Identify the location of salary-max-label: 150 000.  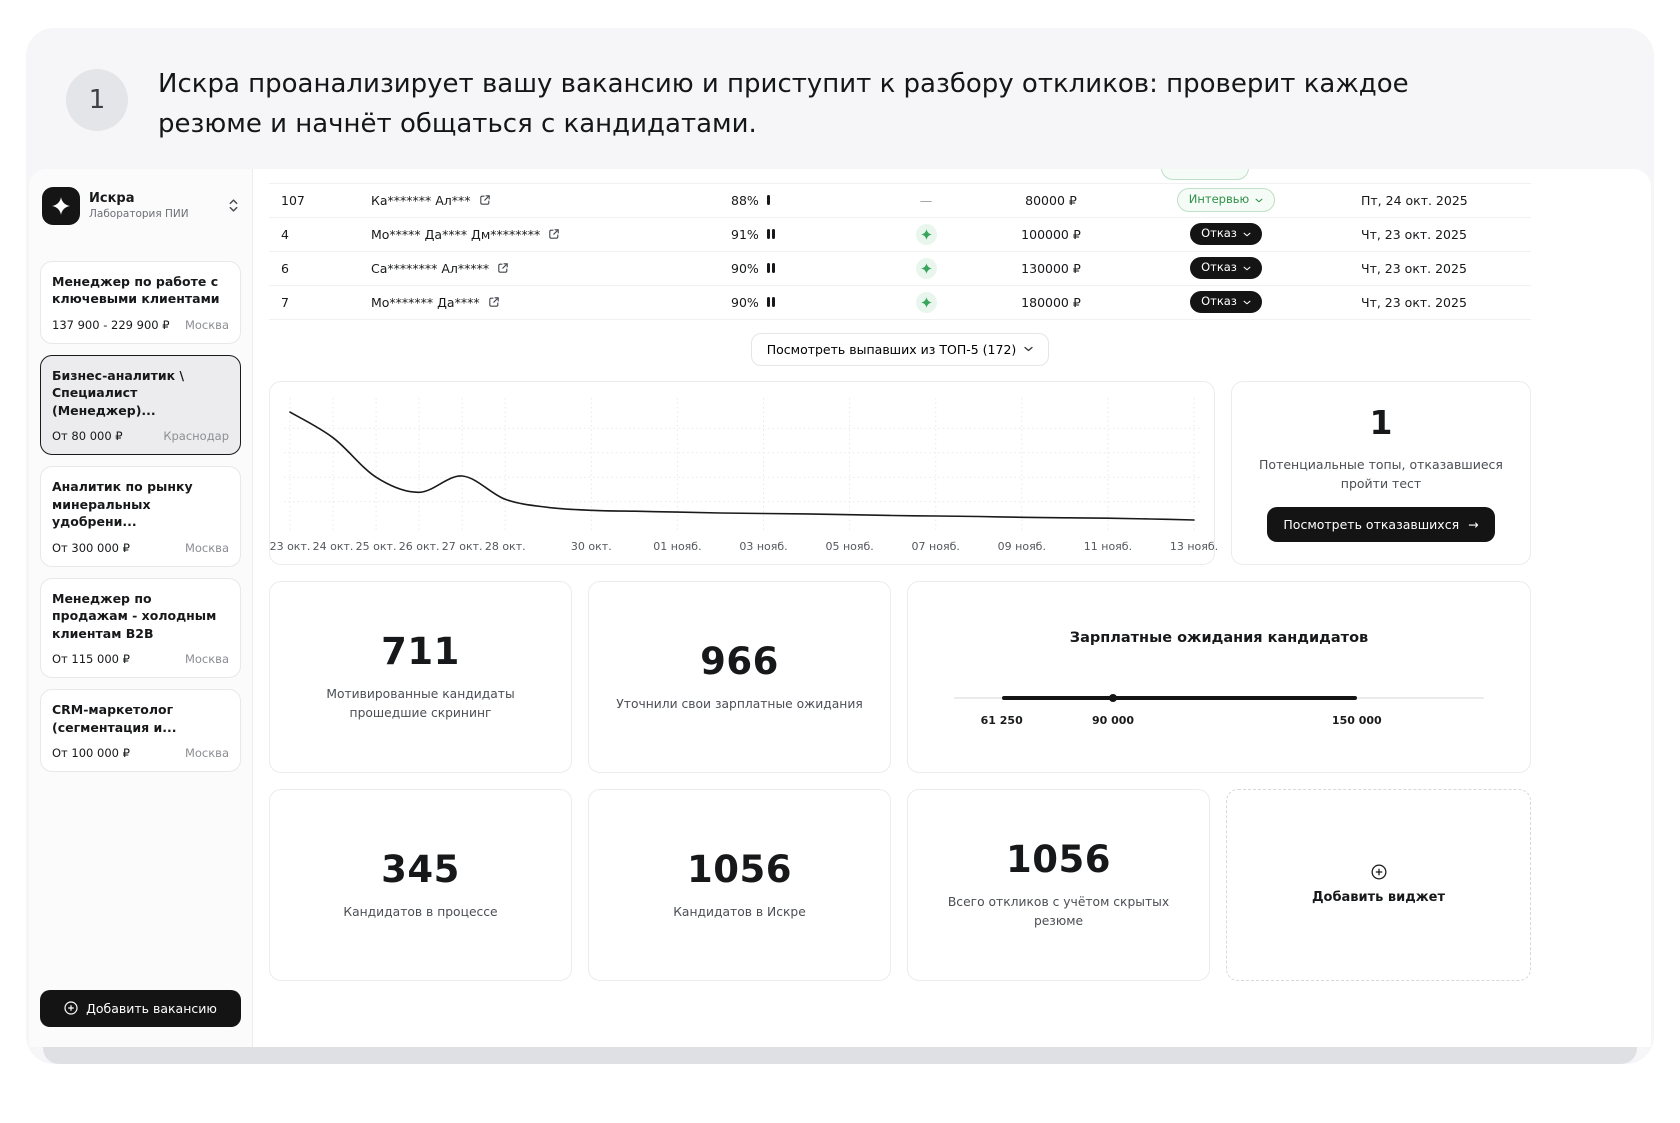
(1356, 720).